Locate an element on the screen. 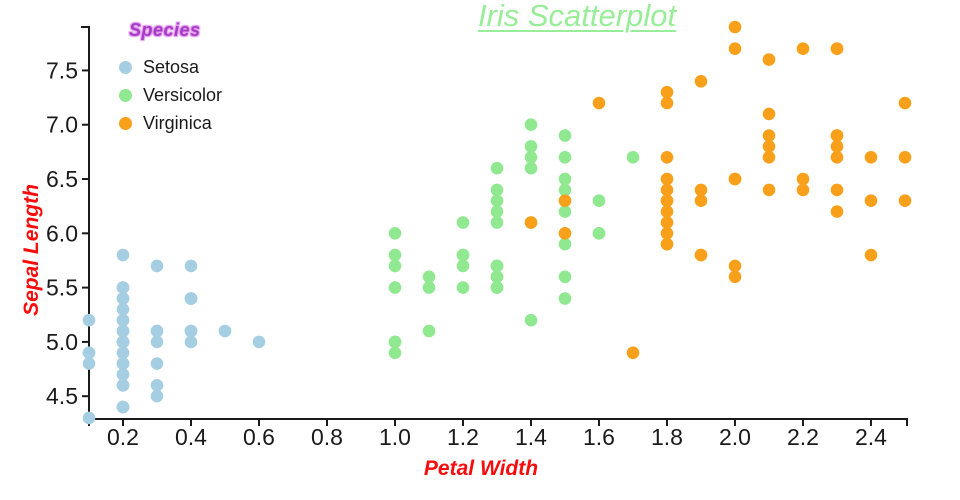 This screenshot has height=500, width=960. x-tick-label: 0.8 is located at coordinates (327, 437).